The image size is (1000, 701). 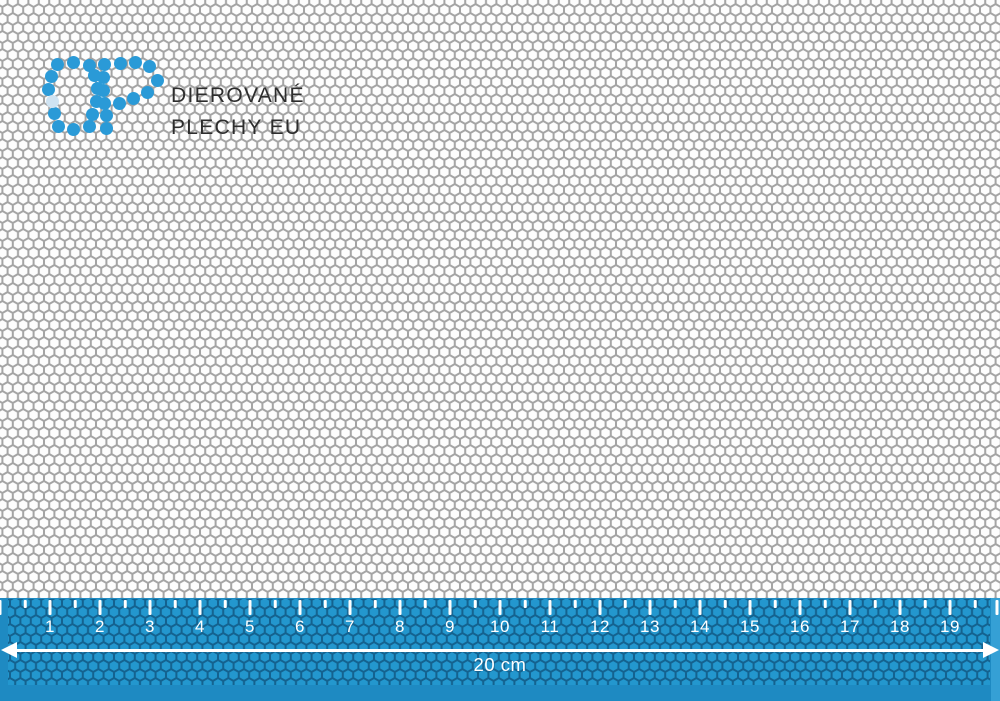 I want to click on ruler-number: 4, so click(x=200, y=626).